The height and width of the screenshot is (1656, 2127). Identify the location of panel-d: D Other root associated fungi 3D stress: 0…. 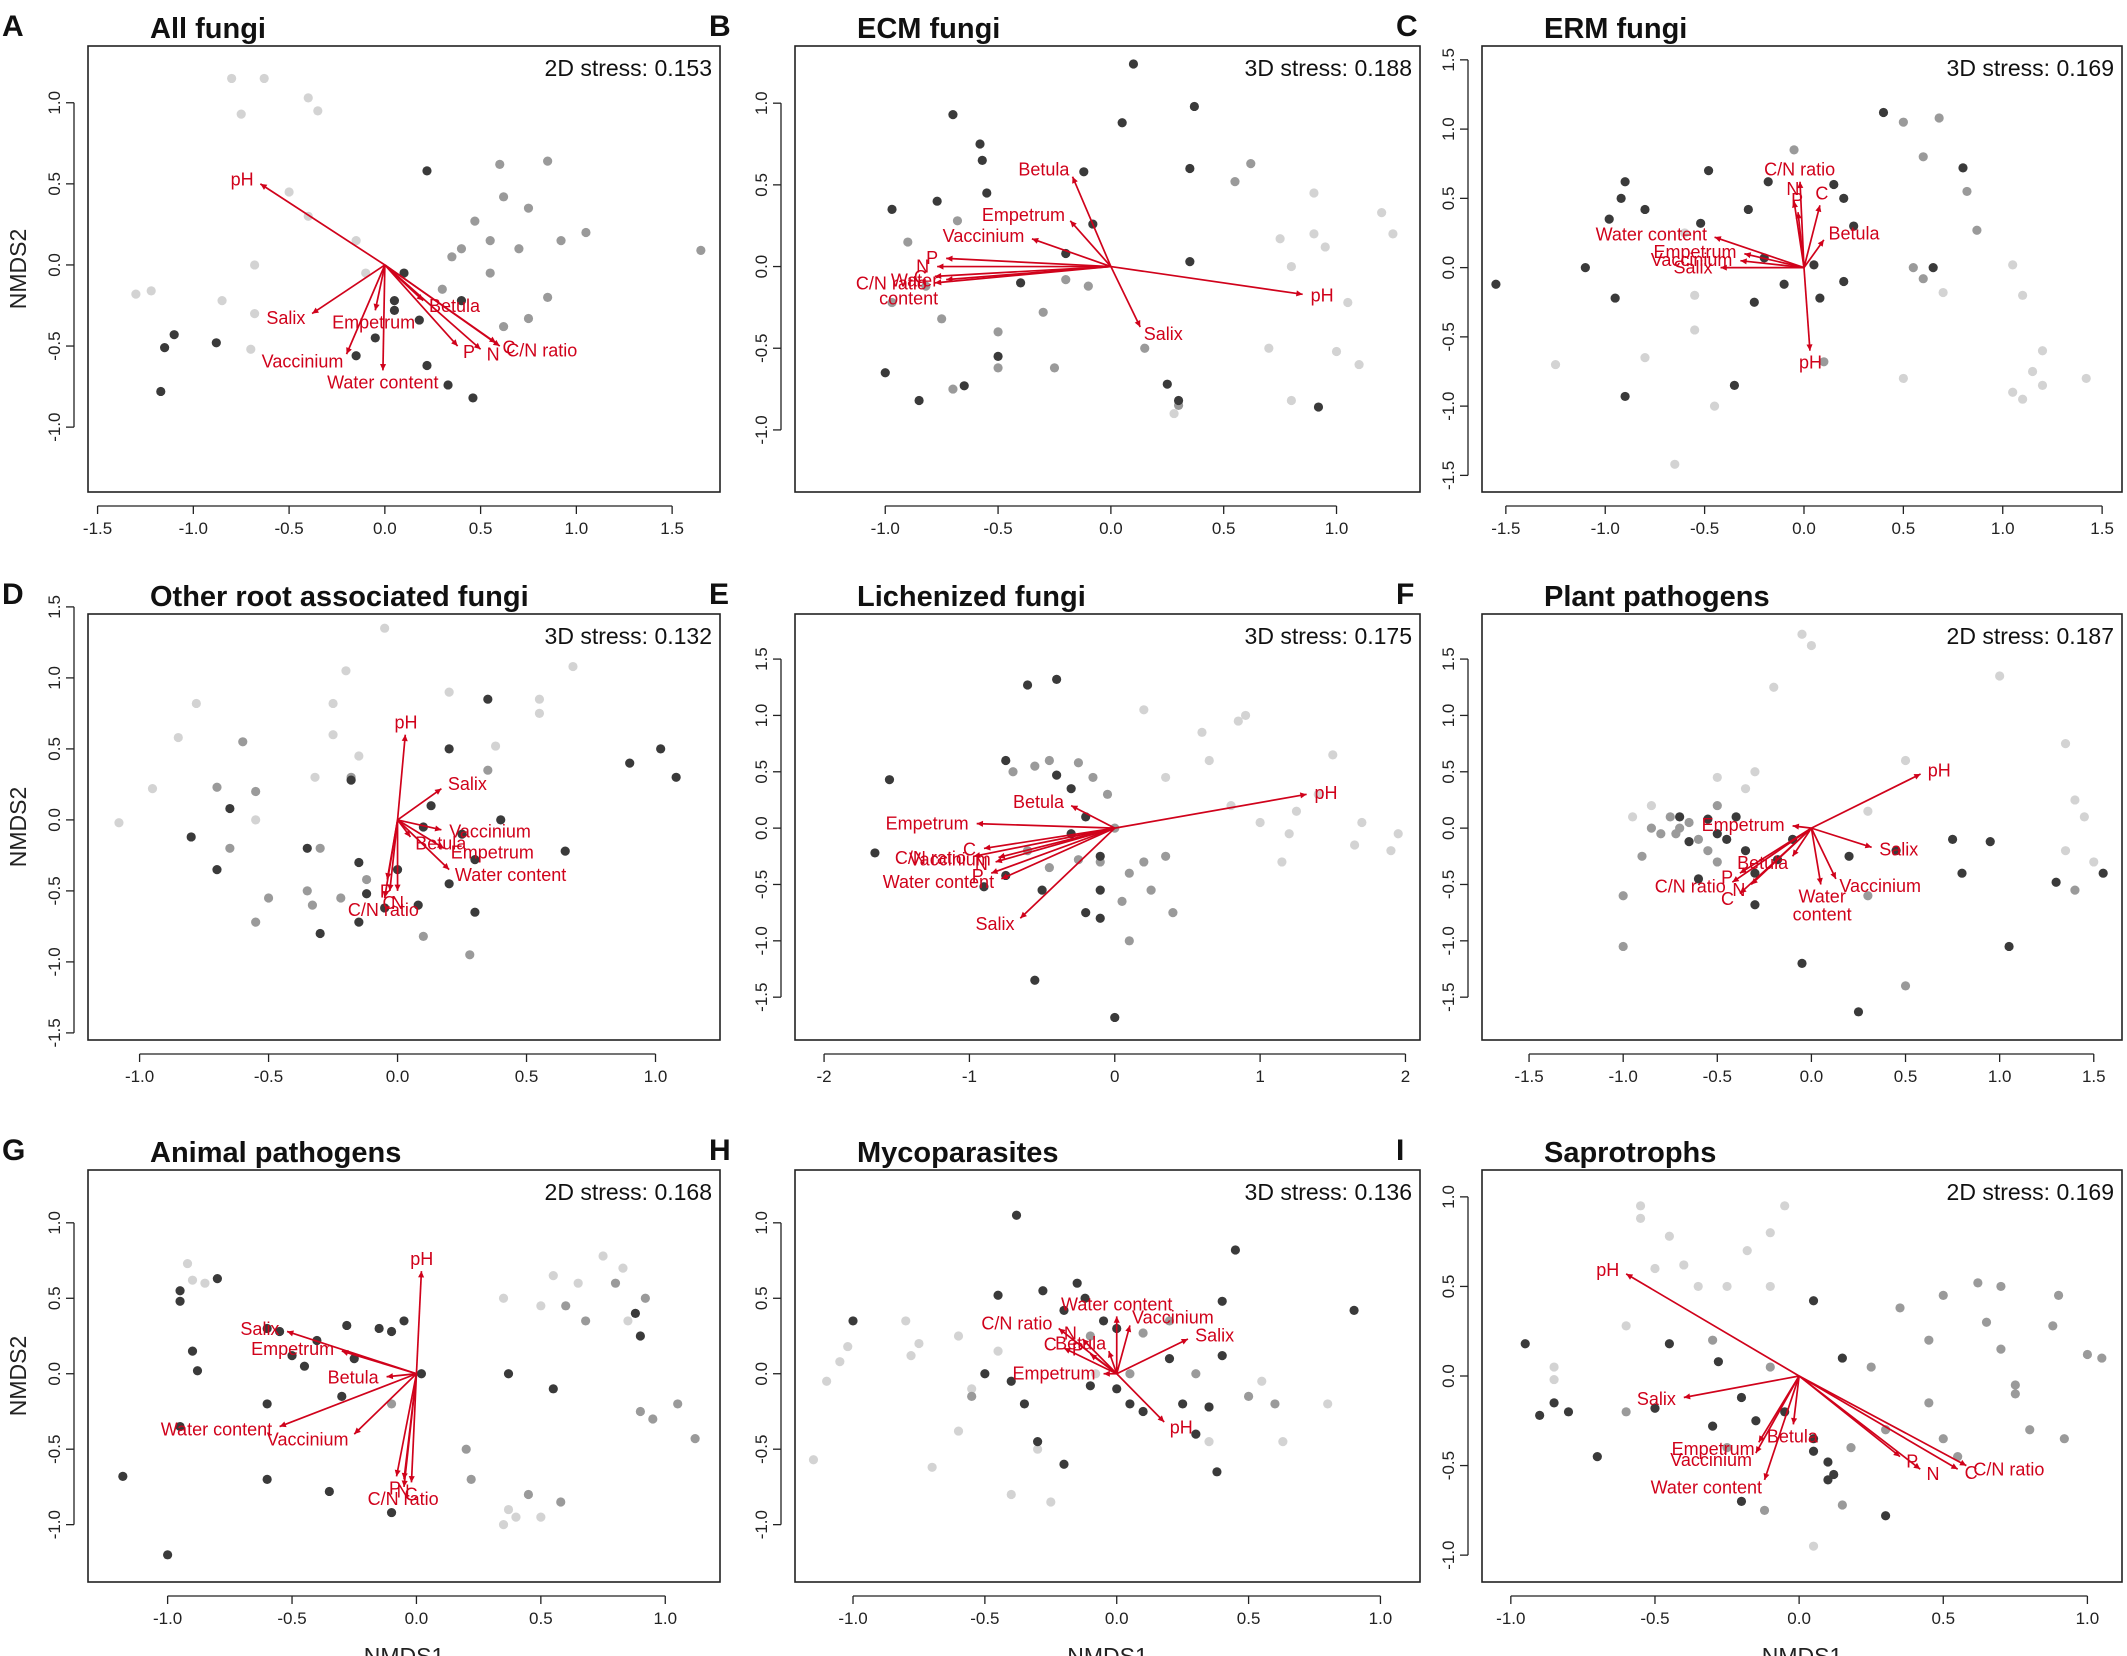
(361, 832).